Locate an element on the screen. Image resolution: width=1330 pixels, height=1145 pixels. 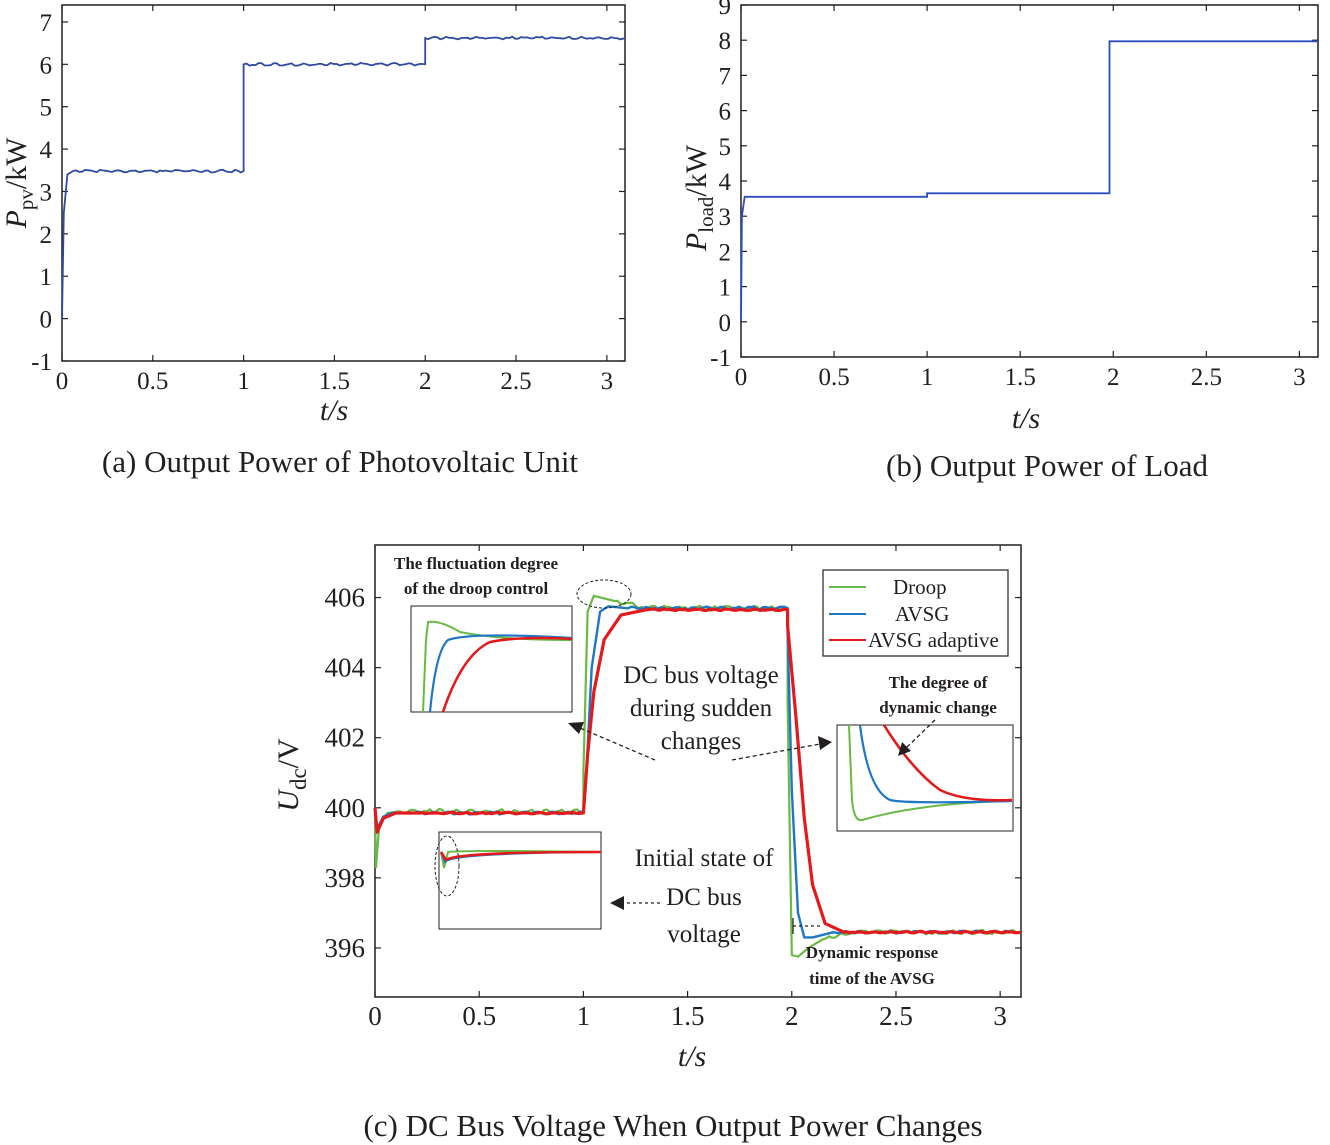
b-ytick-label: 5 is located at coordinates (725, 147).